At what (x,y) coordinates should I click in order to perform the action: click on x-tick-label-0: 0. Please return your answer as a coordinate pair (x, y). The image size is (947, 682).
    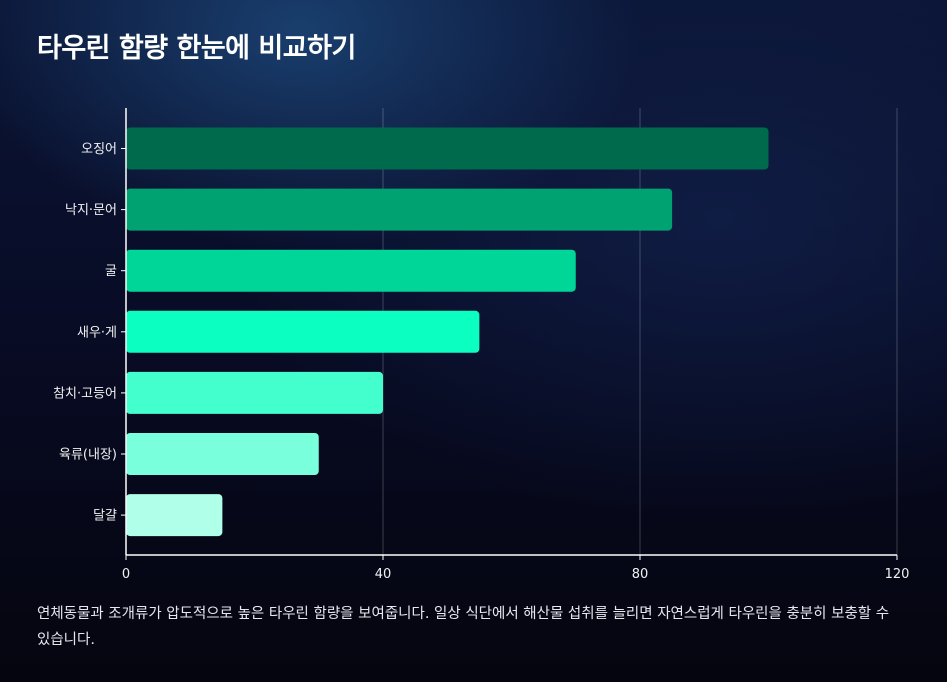
    Looking at the image, I should click on (126, 574).